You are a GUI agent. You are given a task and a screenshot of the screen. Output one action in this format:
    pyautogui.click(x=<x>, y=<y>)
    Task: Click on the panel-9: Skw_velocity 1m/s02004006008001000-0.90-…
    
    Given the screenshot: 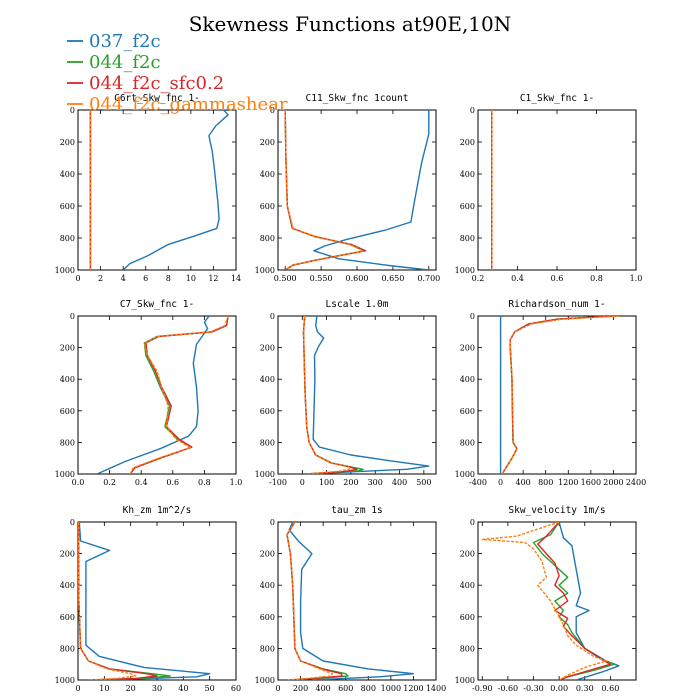 What is the action you would take?
    pyautogui.click(x=546, y=599)
    